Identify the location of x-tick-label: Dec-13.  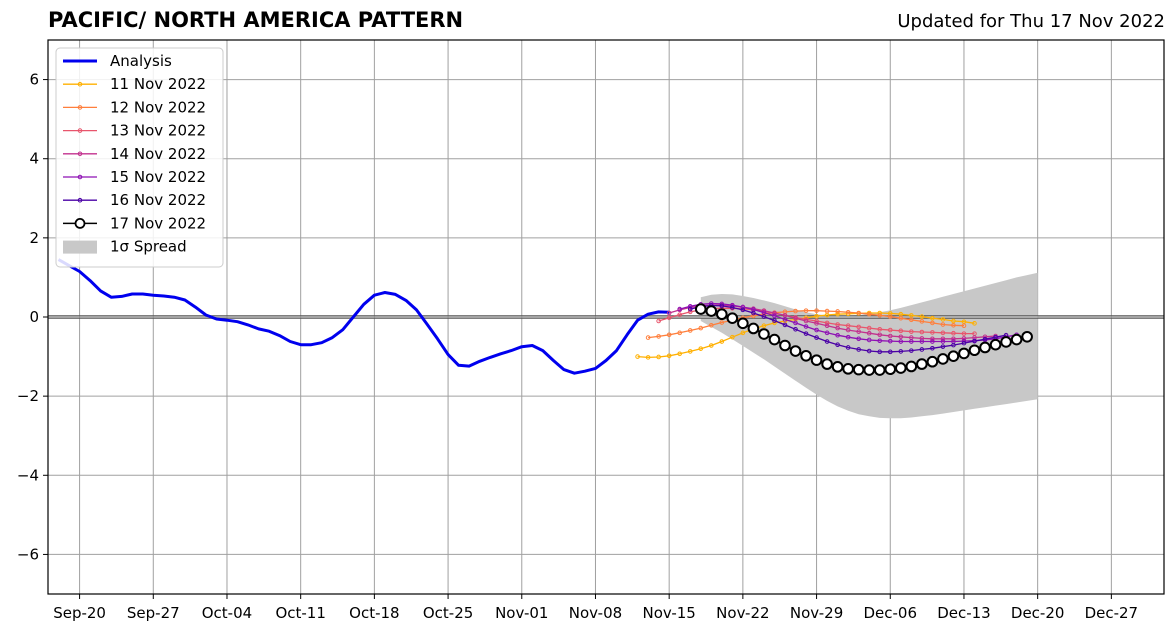
(964, 613).